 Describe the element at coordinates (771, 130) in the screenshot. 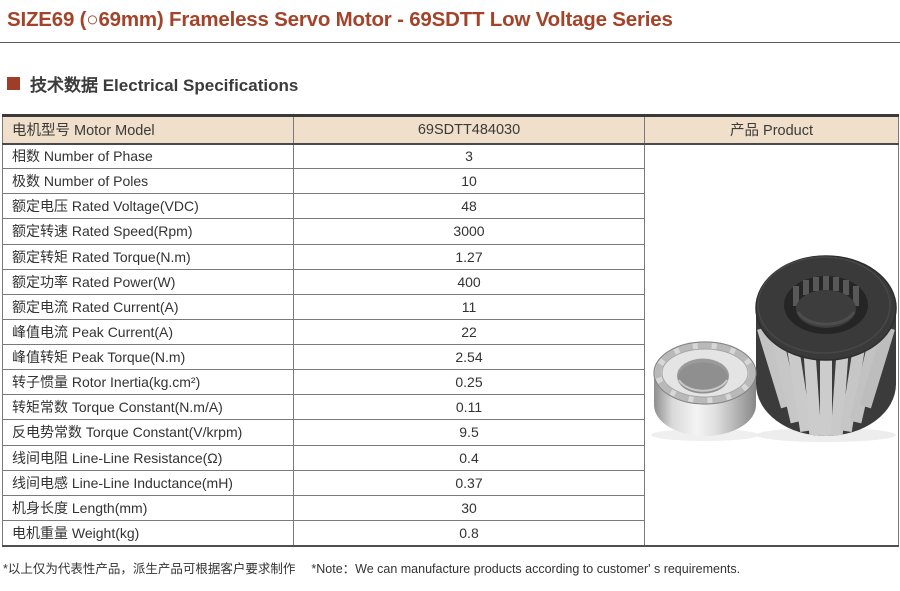

I see `column-header-product: 产品 Product` at that location.